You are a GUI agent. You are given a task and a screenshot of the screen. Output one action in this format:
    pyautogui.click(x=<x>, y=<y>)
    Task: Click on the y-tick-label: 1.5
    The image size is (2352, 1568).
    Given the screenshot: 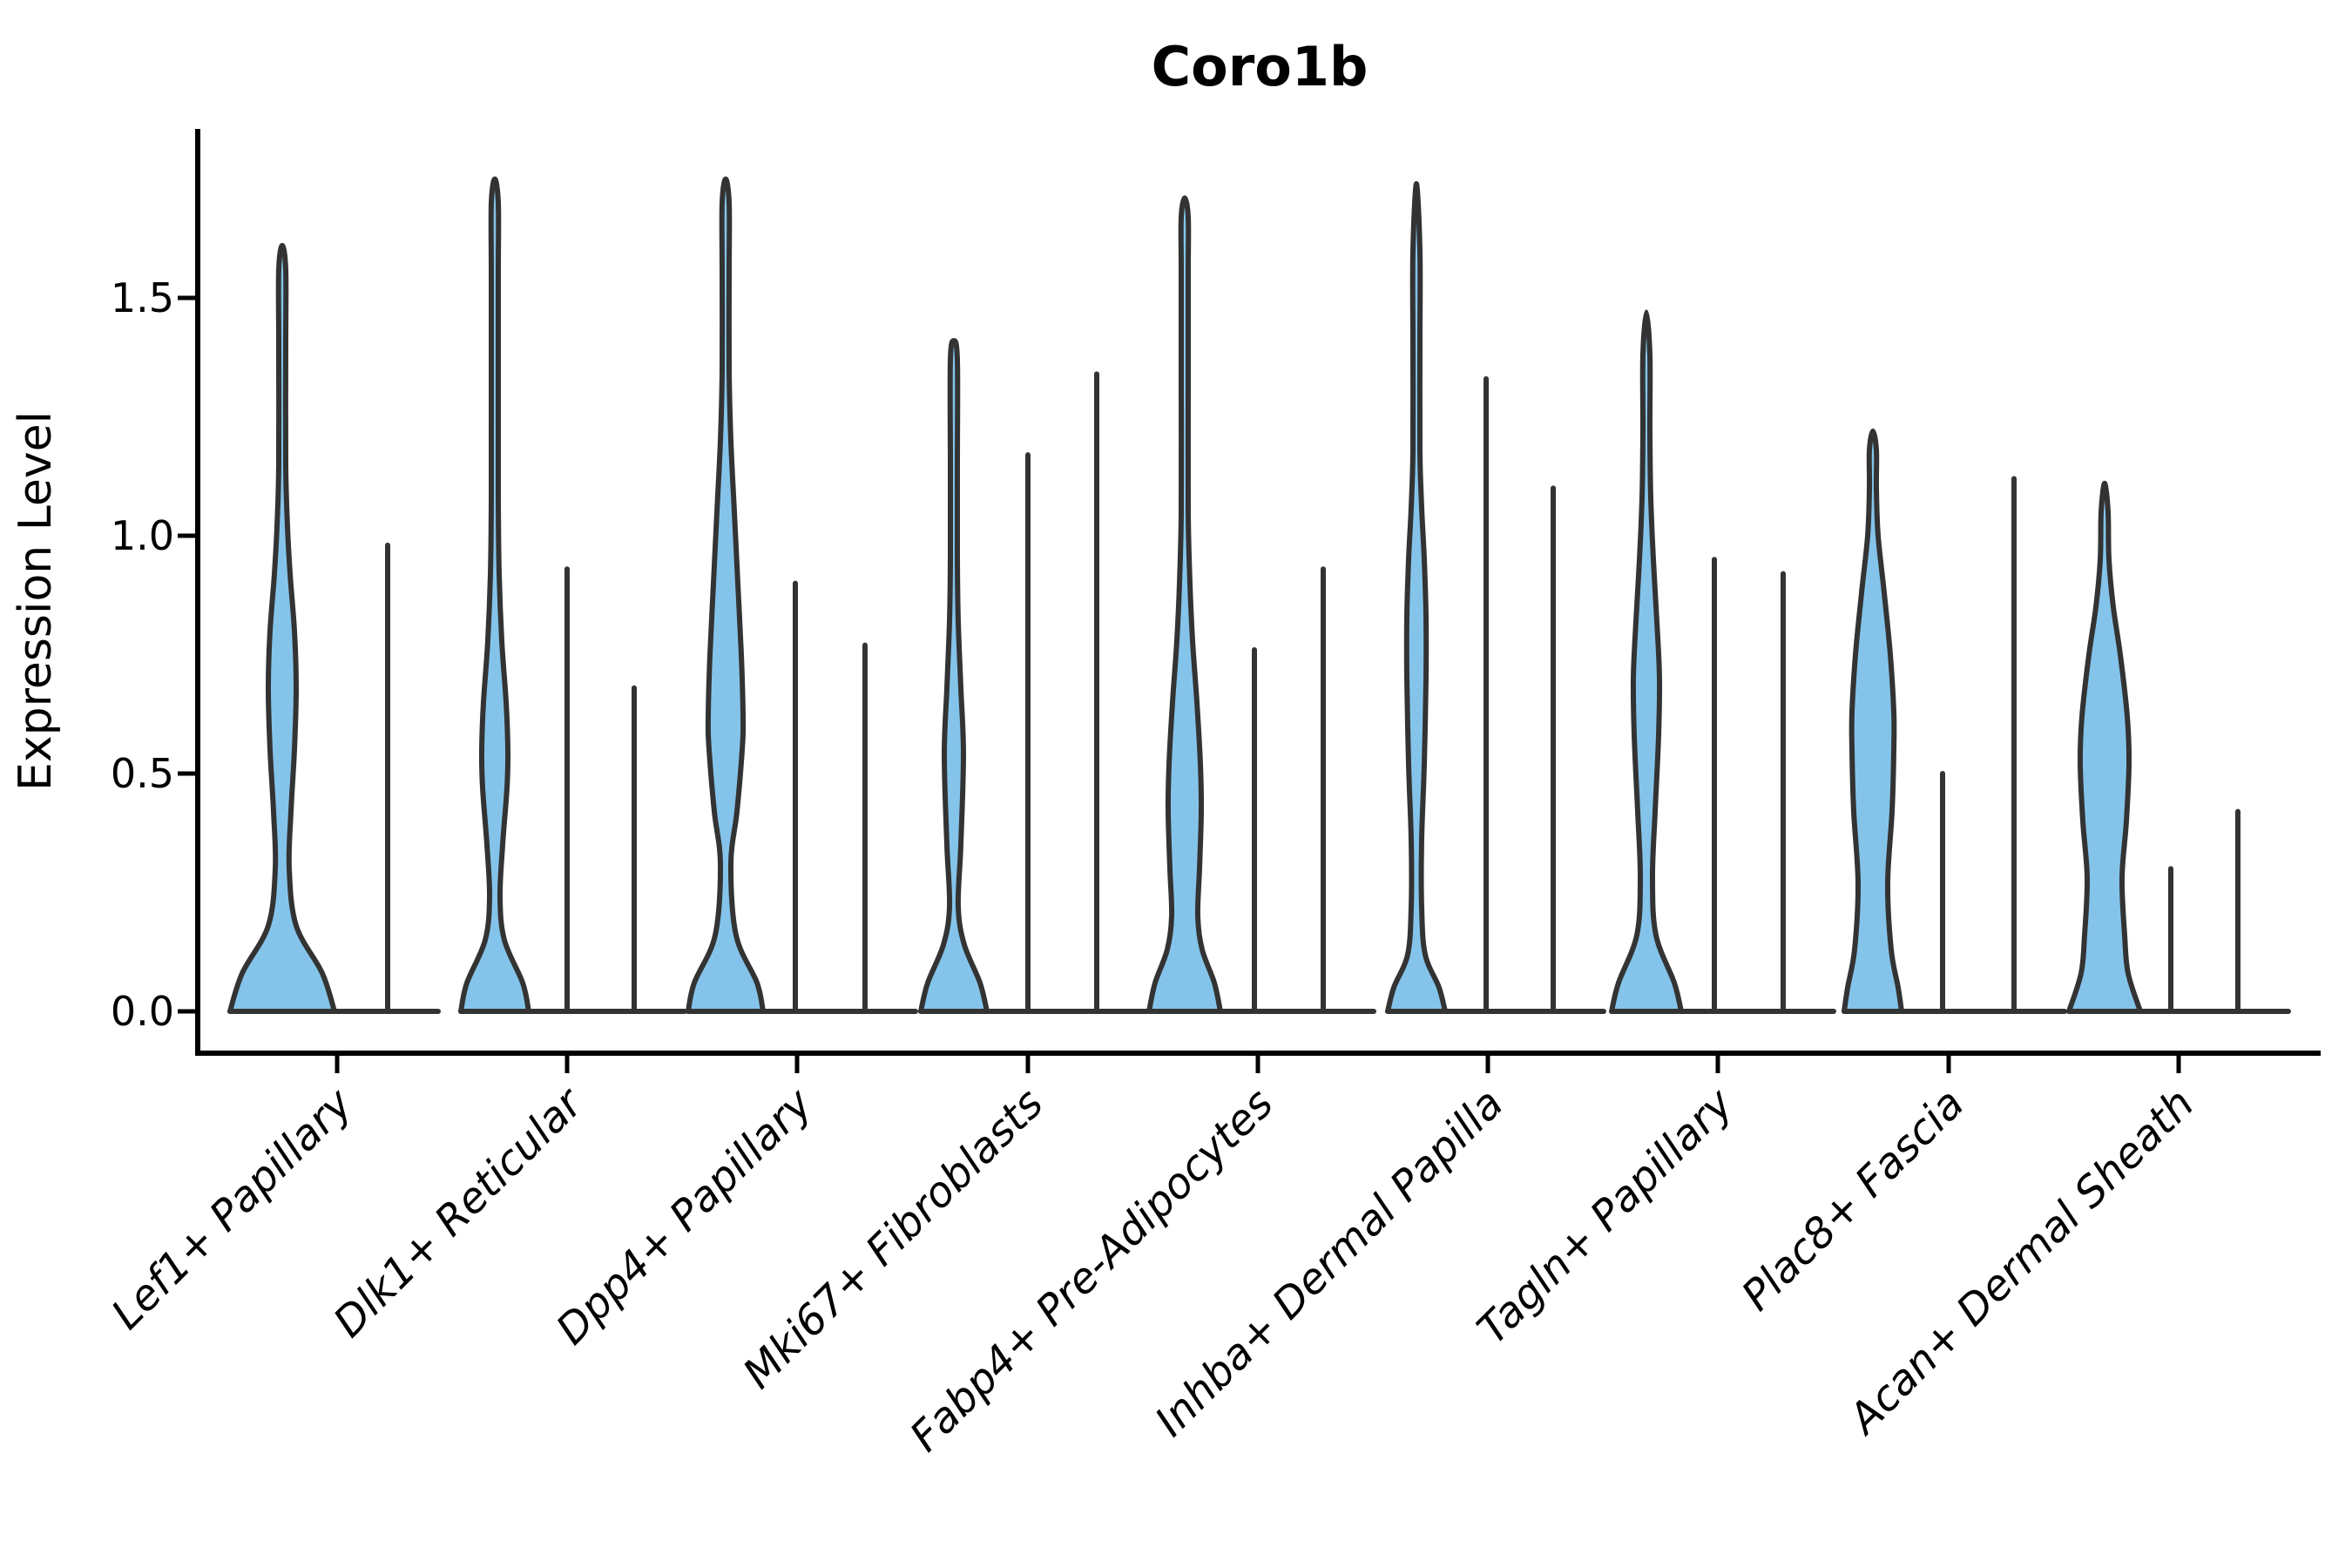 What is the action you would take?
    pyautogui.click(x=142, y=297)
    